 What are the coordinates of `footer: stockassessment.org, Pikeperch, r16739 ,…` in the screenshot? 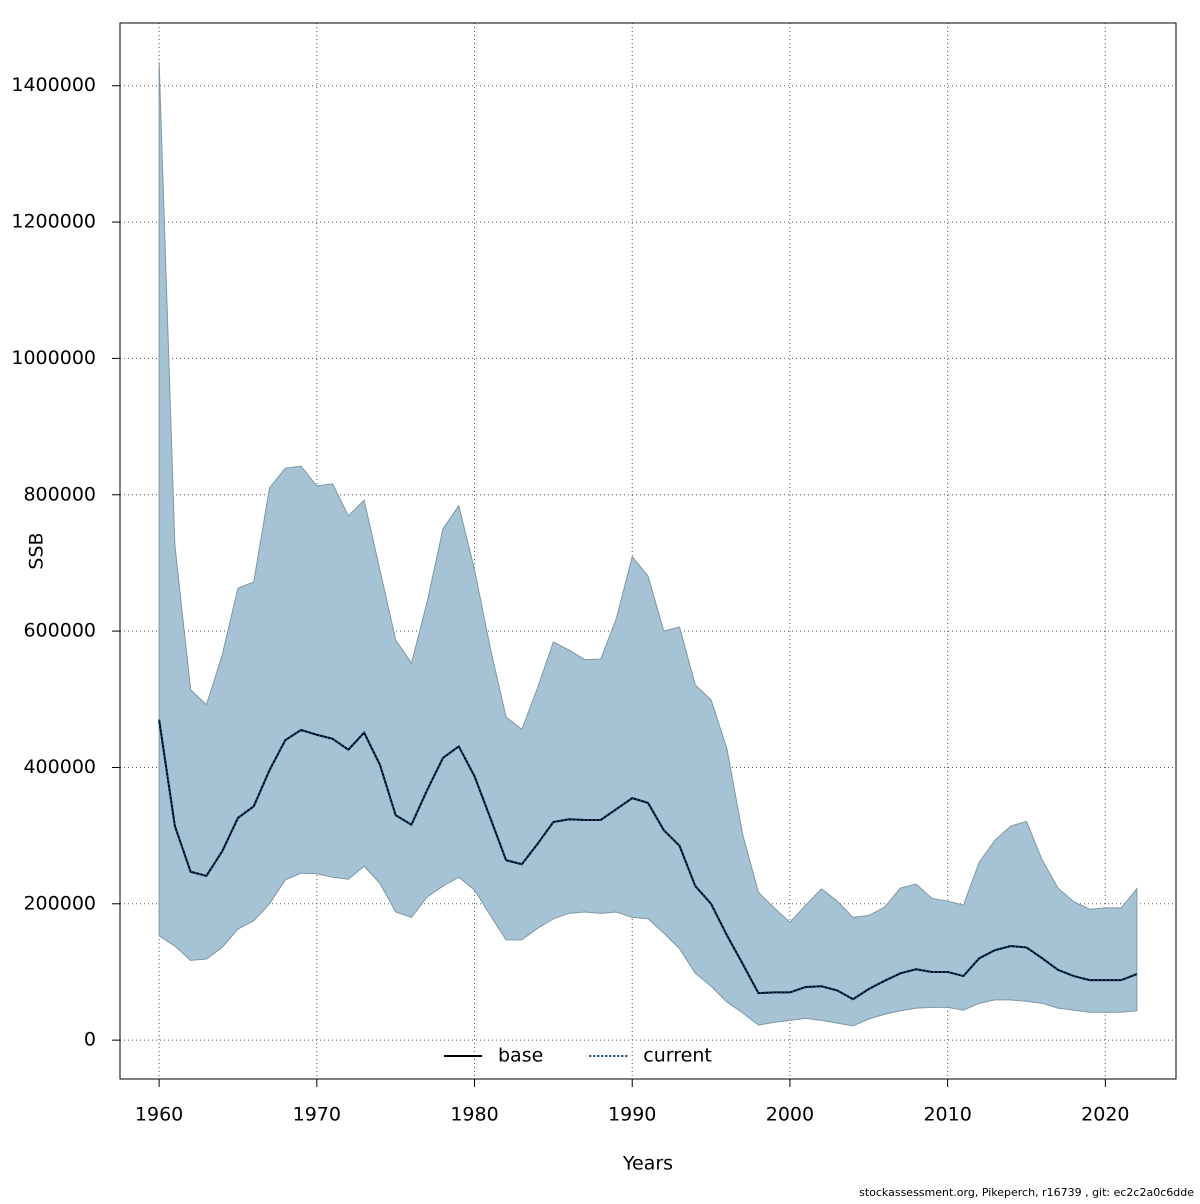 It's located at (1026, 1192).